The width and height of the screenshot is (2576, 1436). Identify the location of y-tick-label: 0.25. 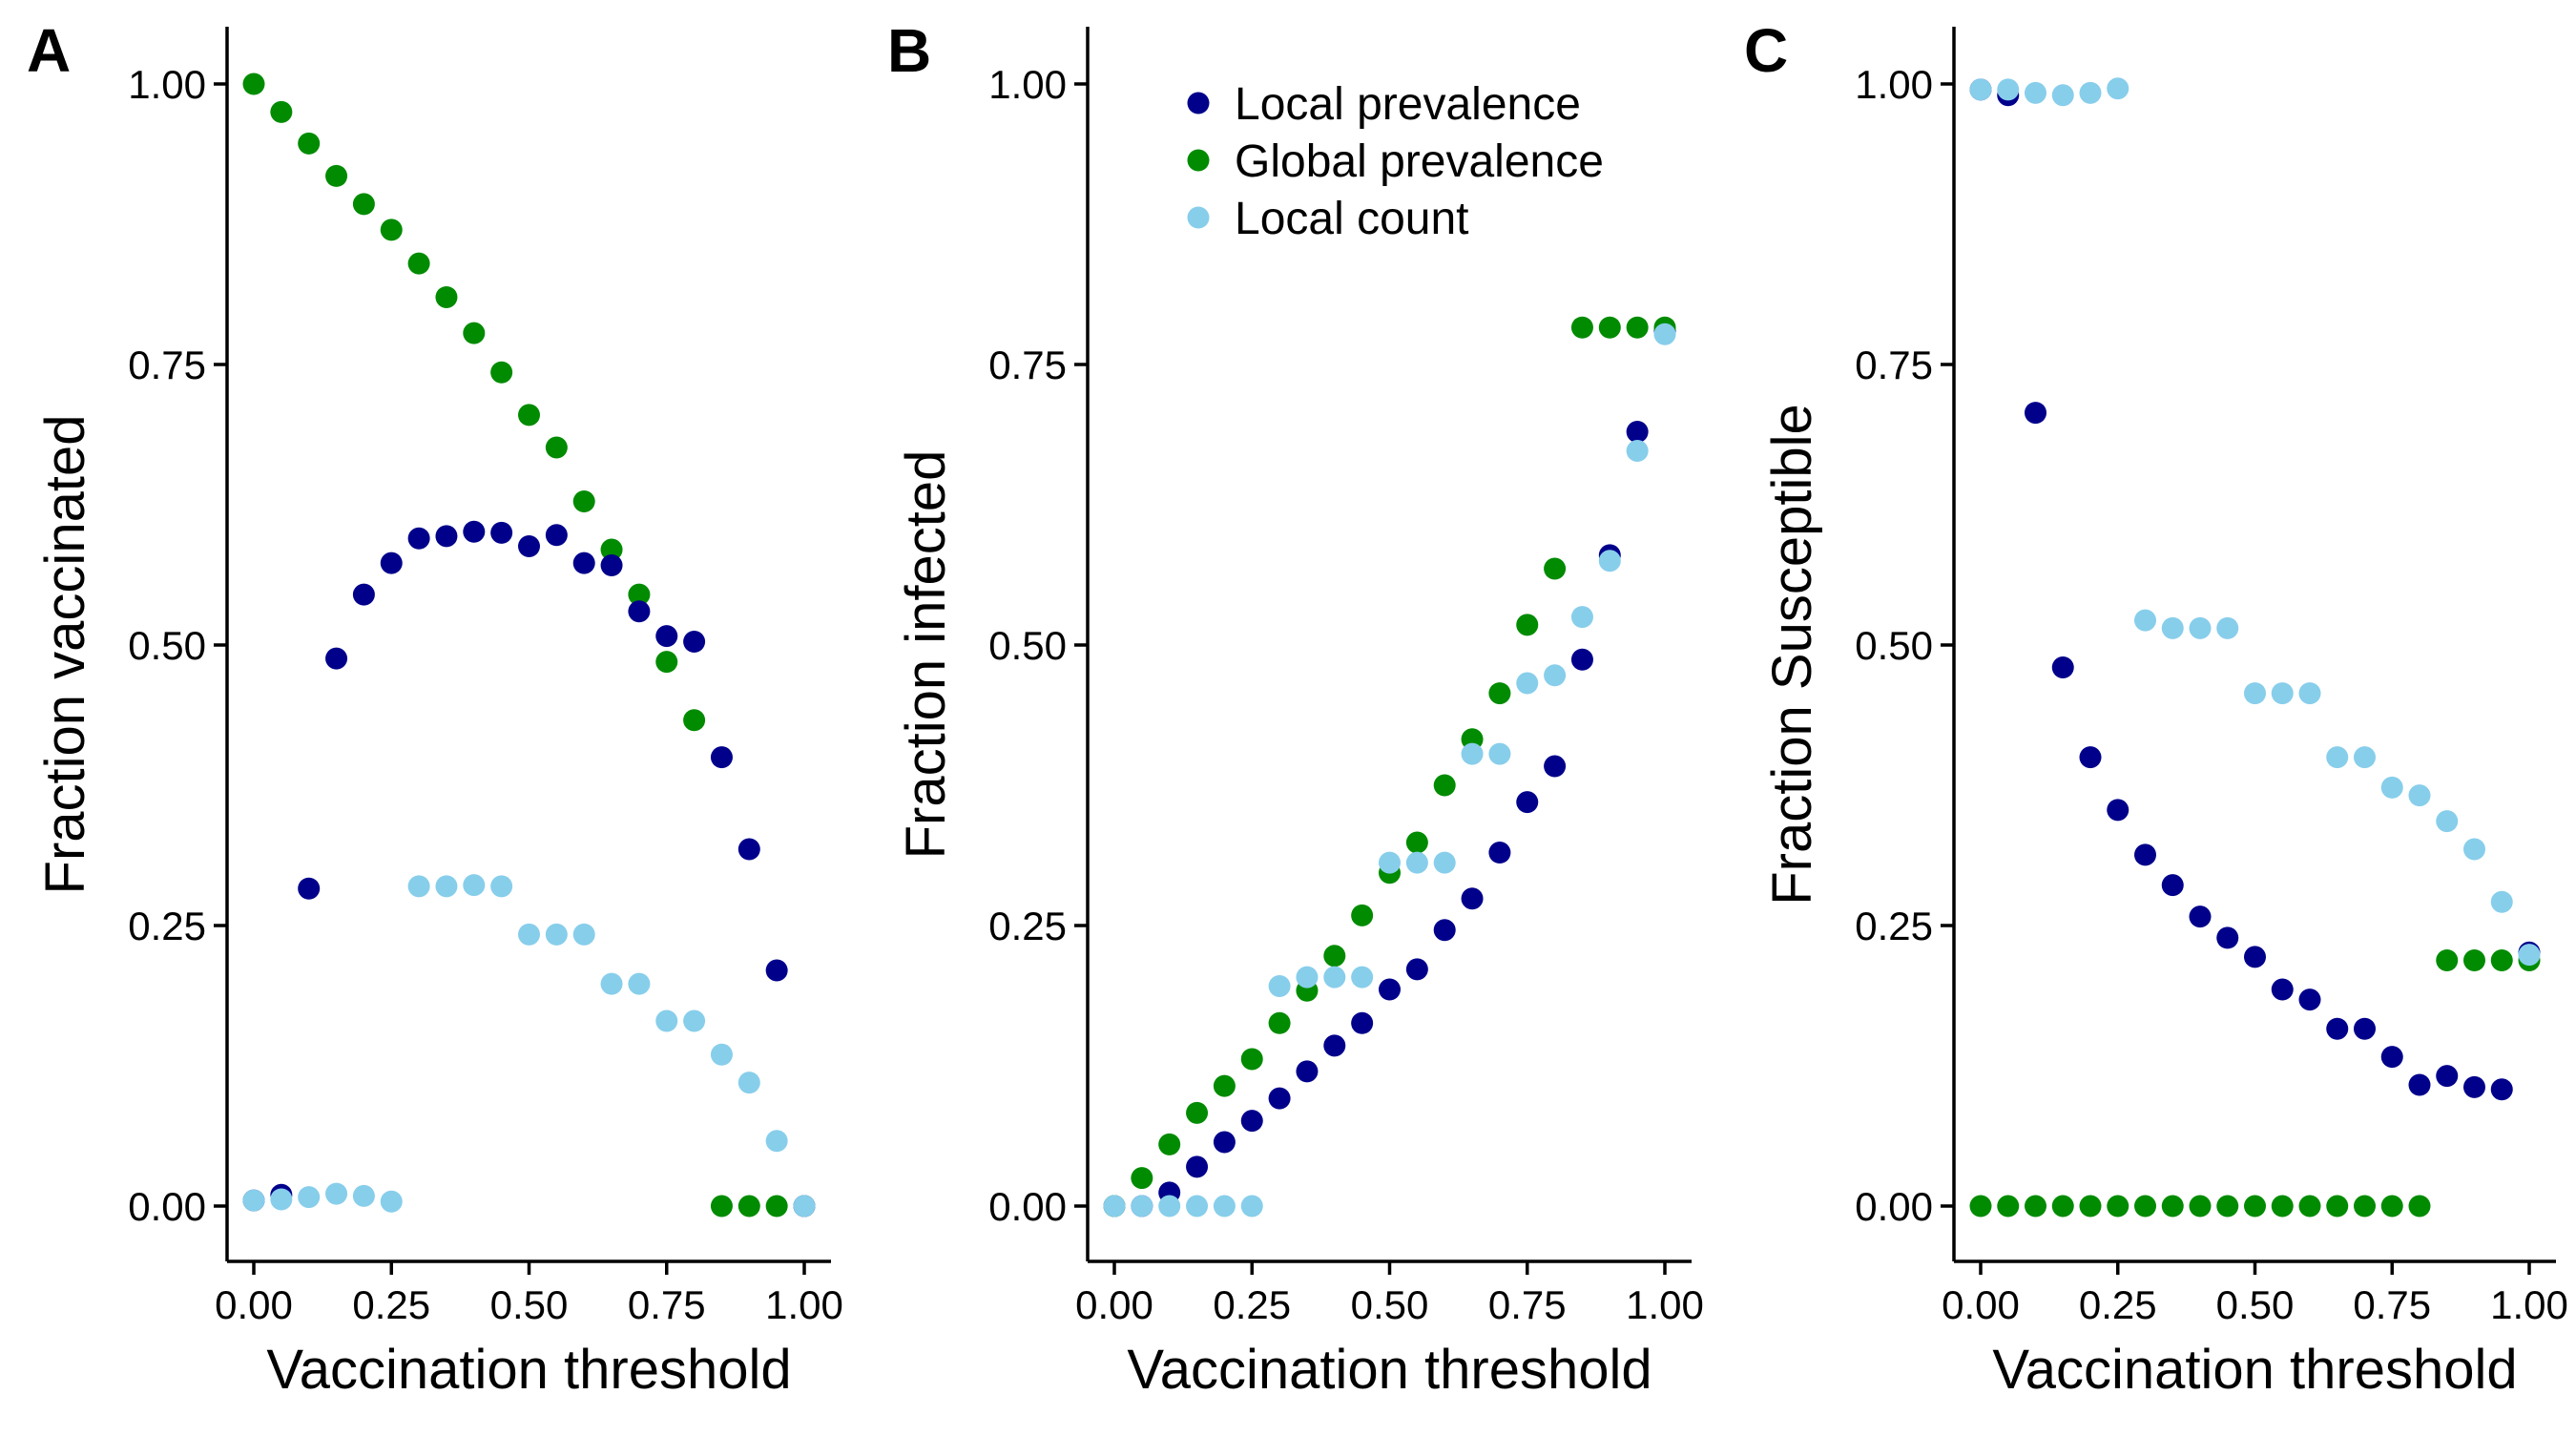
(167, 926).